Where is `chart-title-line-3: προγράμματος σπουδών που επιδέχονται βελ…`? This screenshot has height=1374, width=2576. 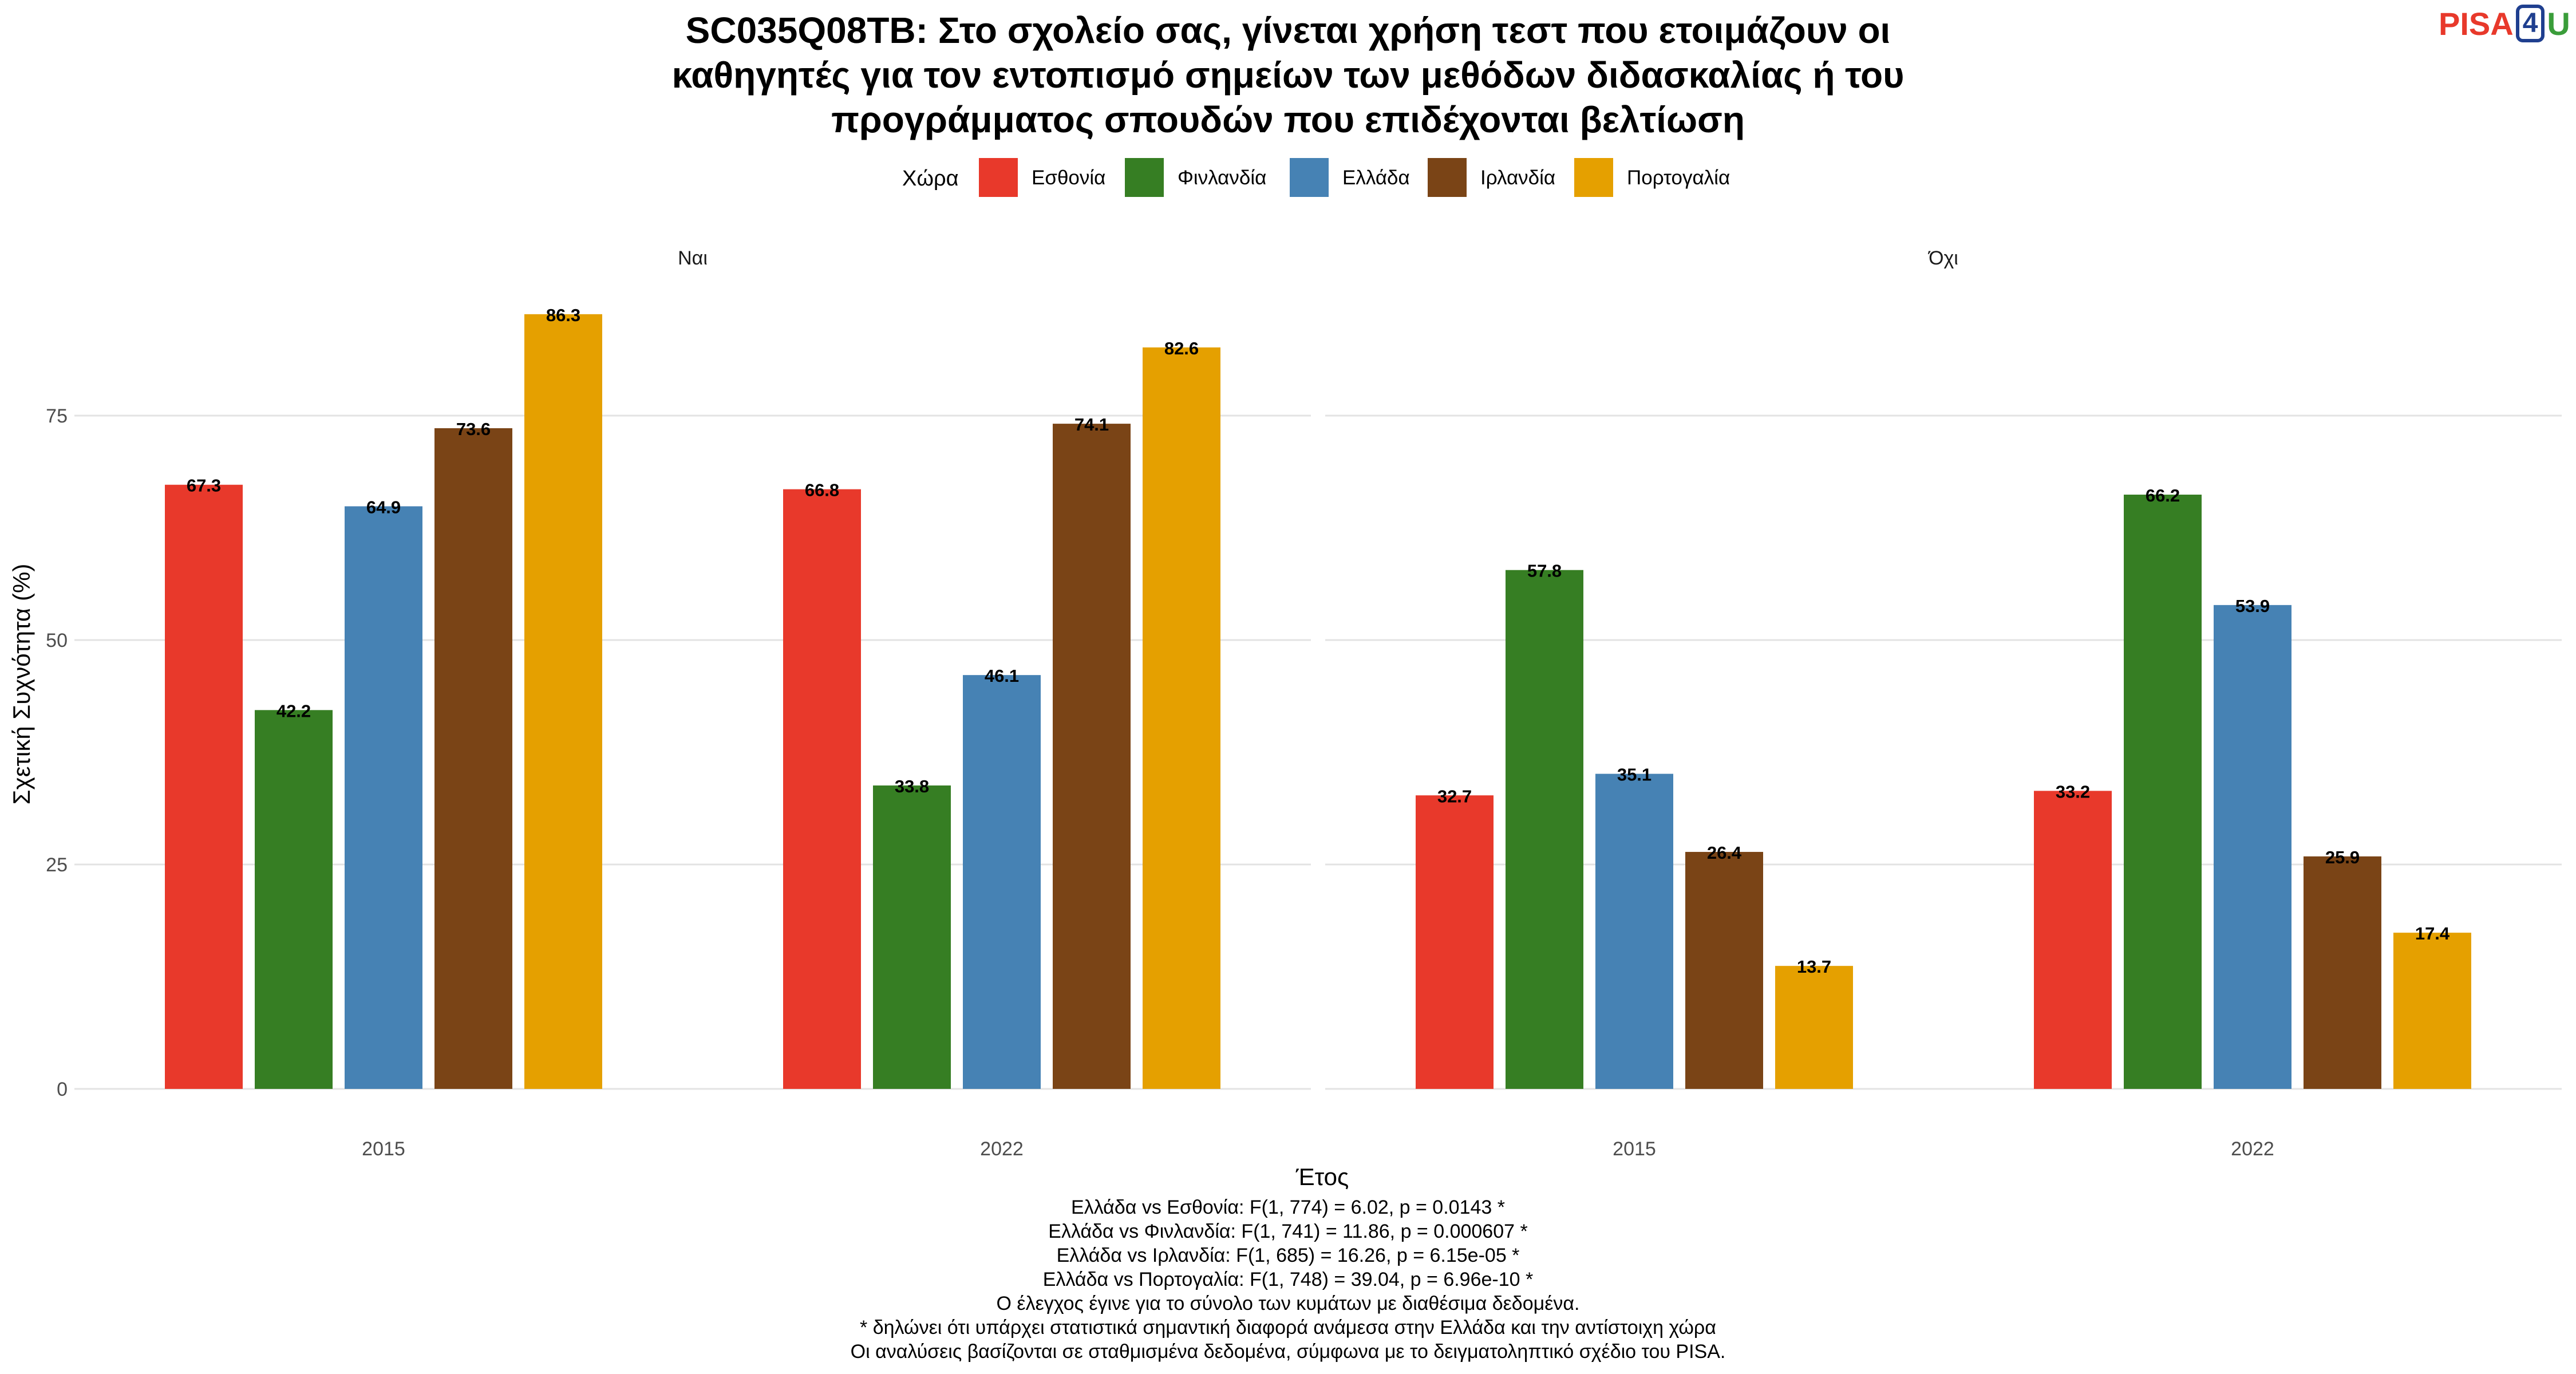
chart-title-line-3: προγράμματος σπουδών που επιδέχονται βελ… is located at coordinates (1288, 119).